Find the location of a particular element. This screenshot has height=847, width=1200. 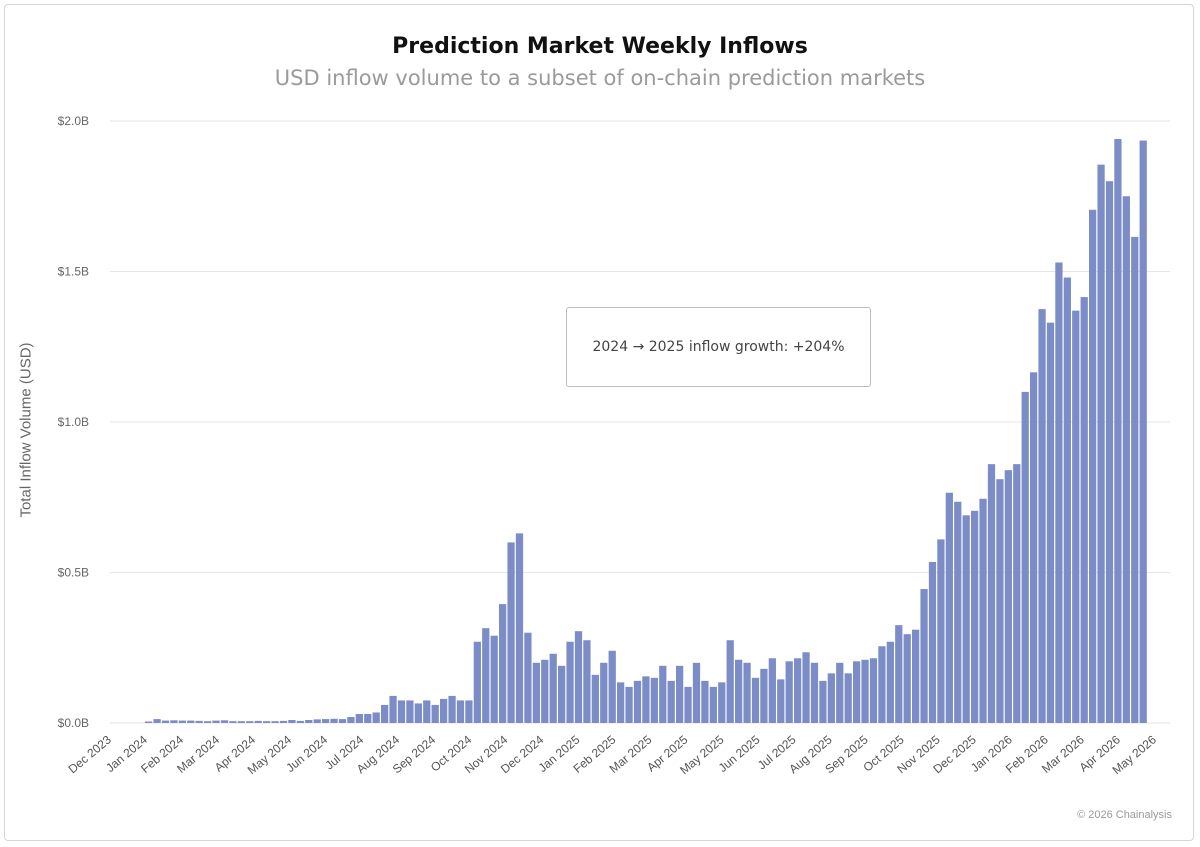

y-tick-label: $0.5B is located at coordinates (73, 573).